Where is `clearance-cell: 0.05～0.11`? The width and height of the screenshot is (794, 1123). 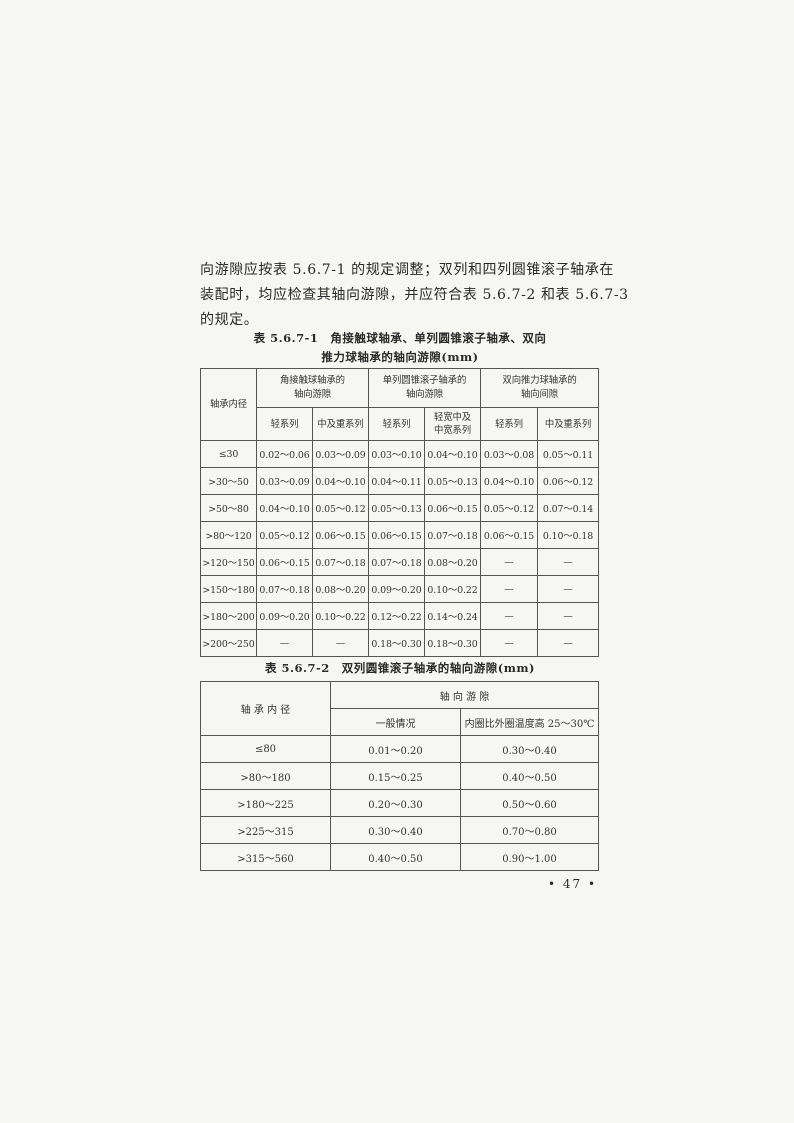
clearance-cell: 0.05～0.11 is located at coordinates (568, 454).